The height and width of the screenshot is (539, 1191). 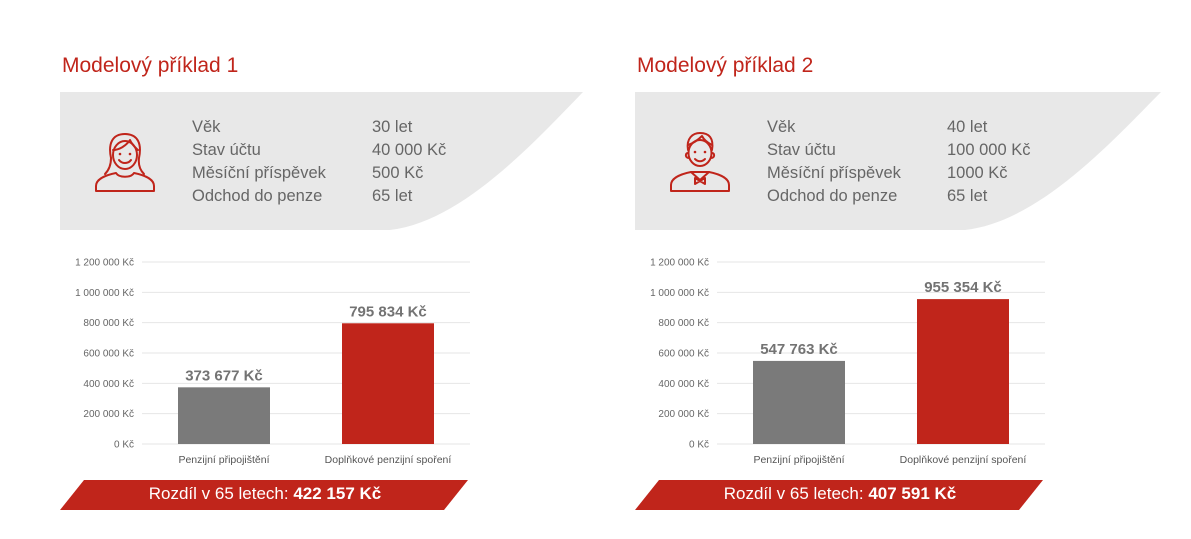 What do you see at coordinates (977, 173) in the screenshot?
I see `info-value-monthly: 1000 Kč` at bounding box center [977, 173].